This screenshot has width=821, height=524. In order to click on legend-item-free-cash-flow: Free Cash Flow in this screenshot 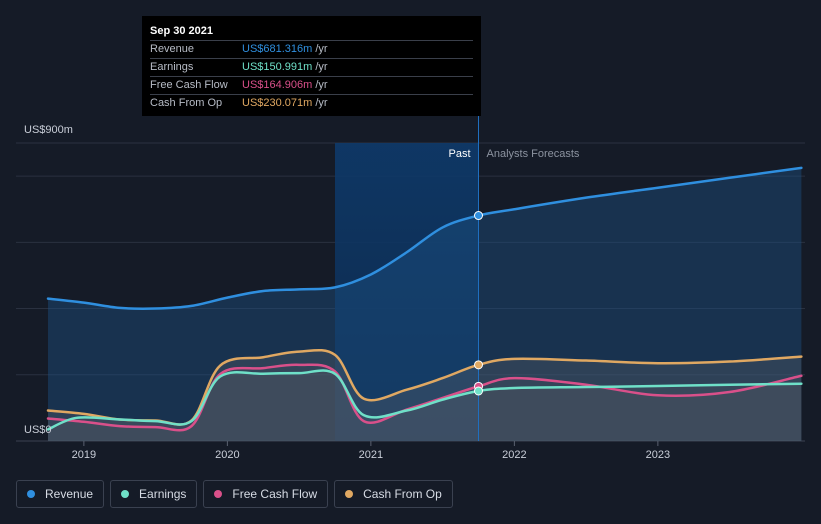, I will do `click(266, 494)`.